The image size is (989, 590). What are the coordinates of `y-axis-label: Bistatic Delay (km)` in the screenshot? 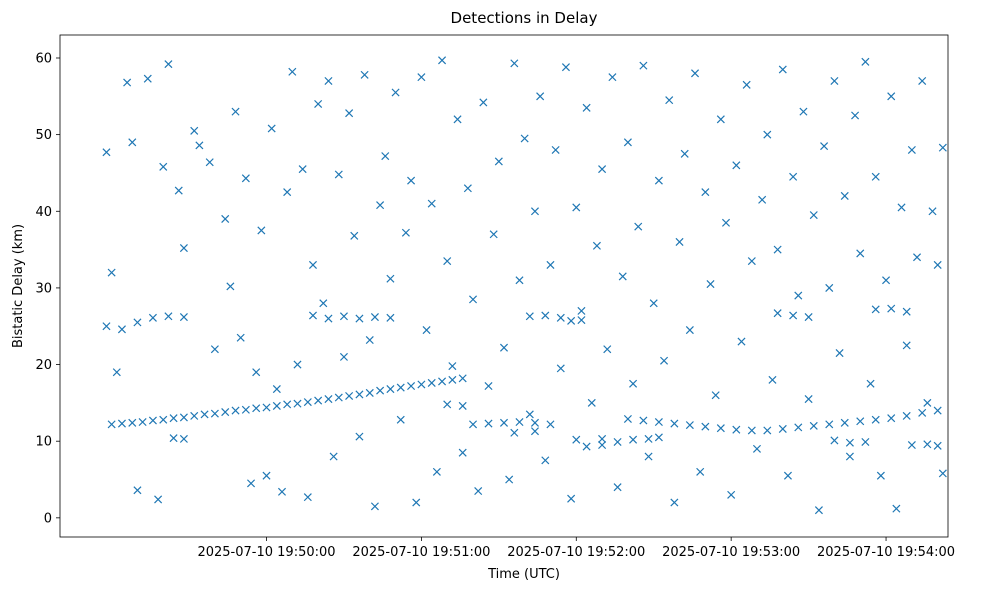 It's located at (18, 286).